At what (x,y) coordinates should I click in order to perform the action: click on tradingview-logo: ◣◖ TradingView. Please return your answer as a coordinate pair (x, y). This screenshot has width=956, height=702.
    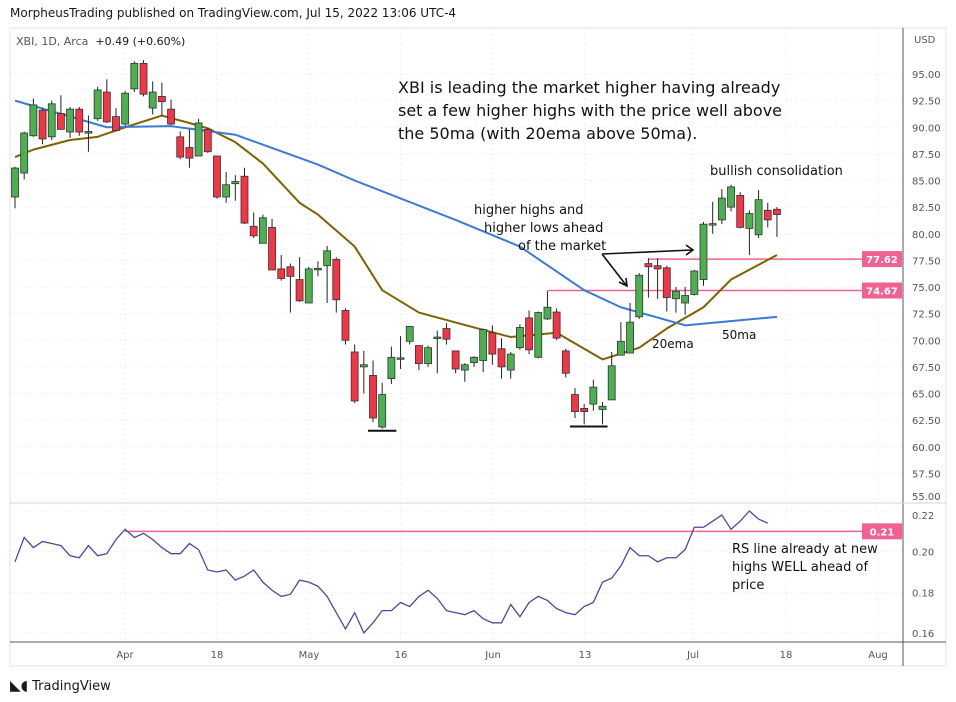
    Looking at the image, I should click on (60, 686).